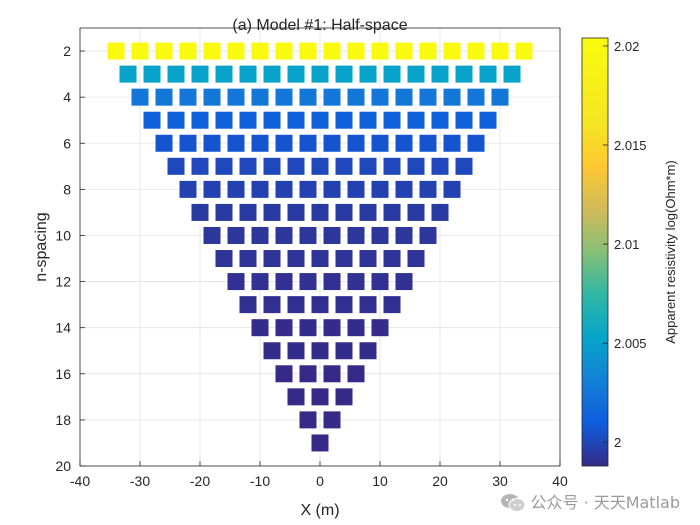 The height and width of the screenshot is (525, 700). What do you see at coordinates (70, 258) in the screenshot?
I see `y-ticks: 2 4 6 8 10 12 14 16 18 20` at bounding box center [70, 258].